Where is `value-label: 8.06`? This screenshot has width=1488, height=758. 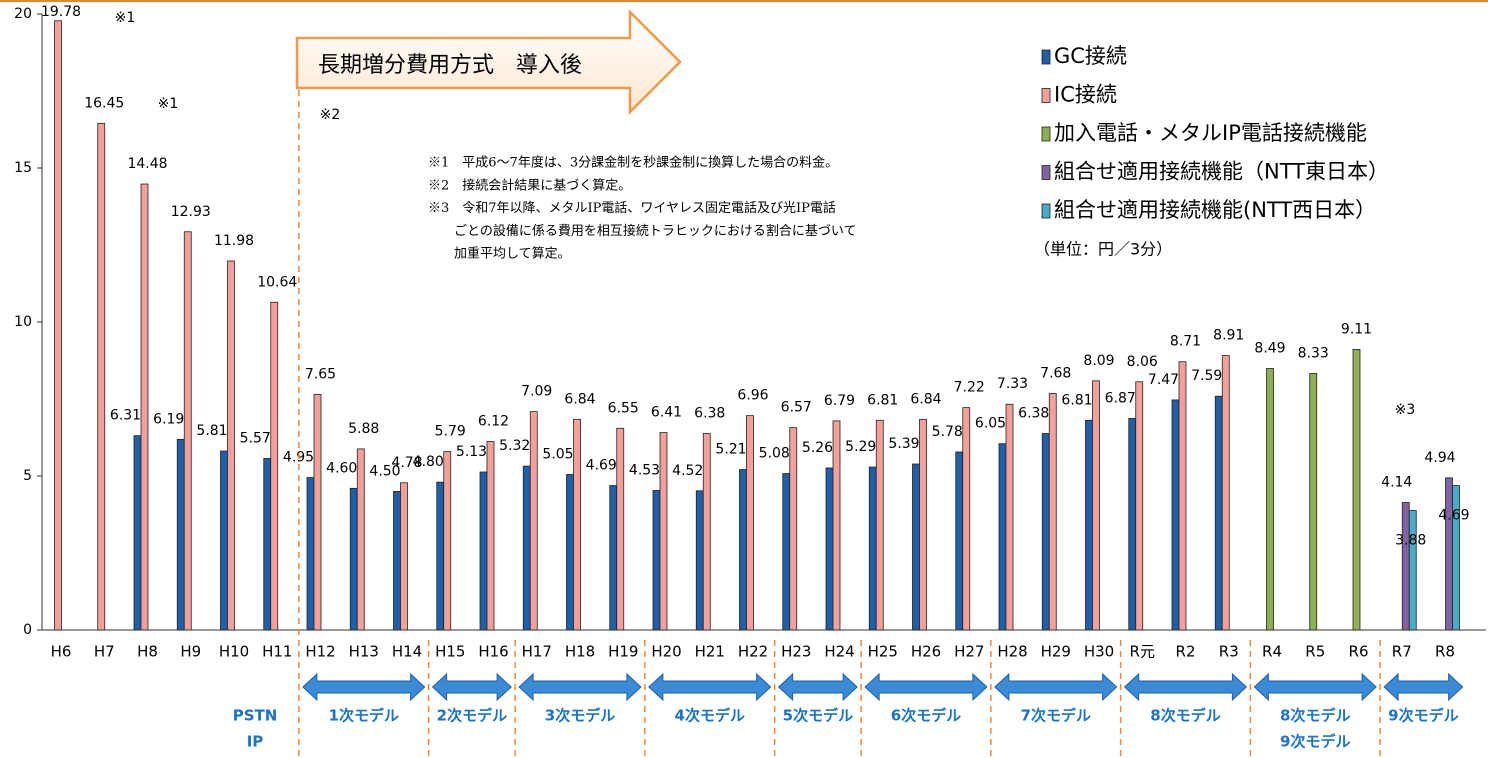 value-label: 8.06 is located at coordinates (1142, 362).